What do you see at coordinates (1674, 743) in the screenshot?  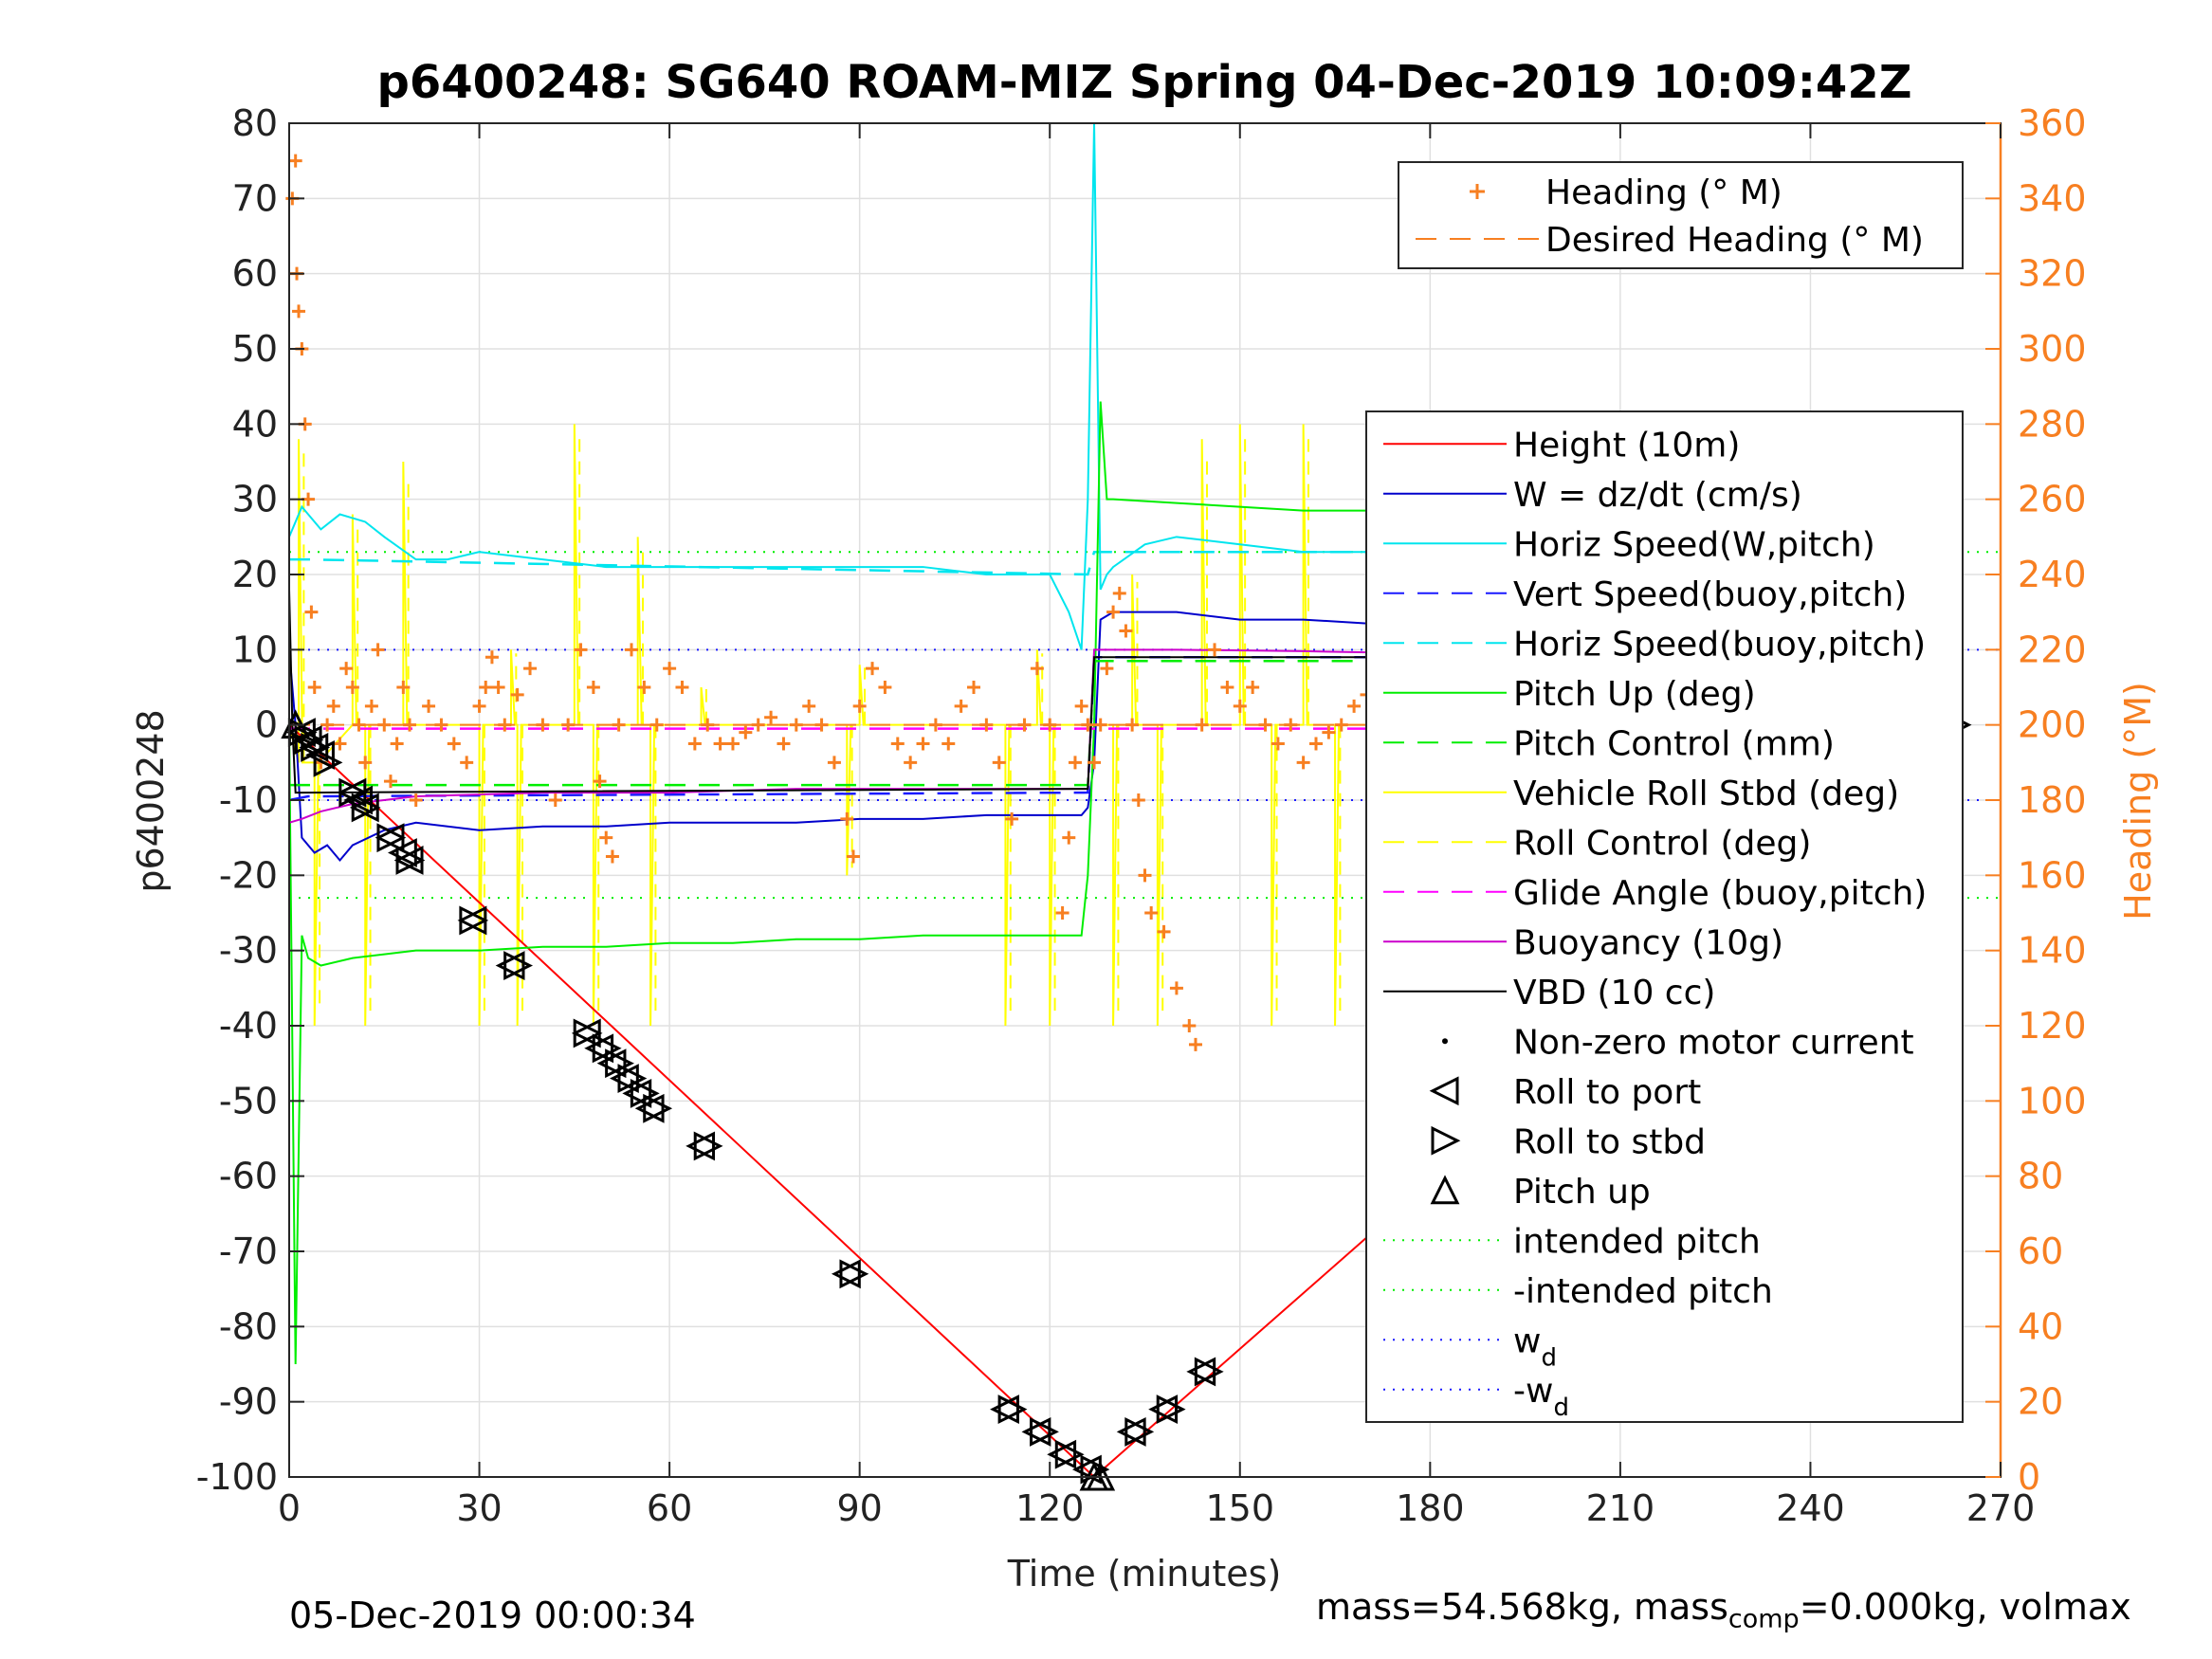 I see `legend-label: Pitch Control (mm)` at bounding box center [1674, 743].